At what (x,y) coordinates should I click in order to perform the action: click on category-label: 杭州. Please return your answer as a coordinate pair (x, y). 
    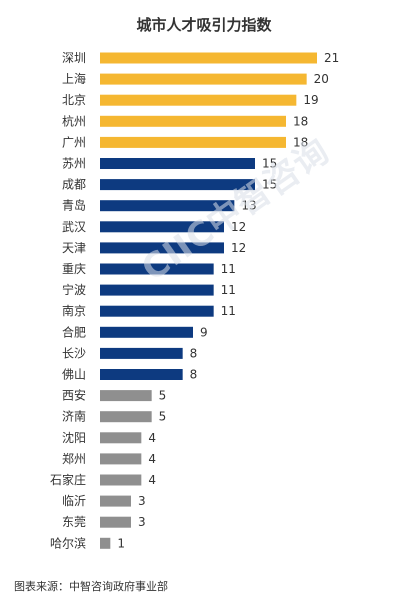
    Looking at the image, I should click on (74, 120).